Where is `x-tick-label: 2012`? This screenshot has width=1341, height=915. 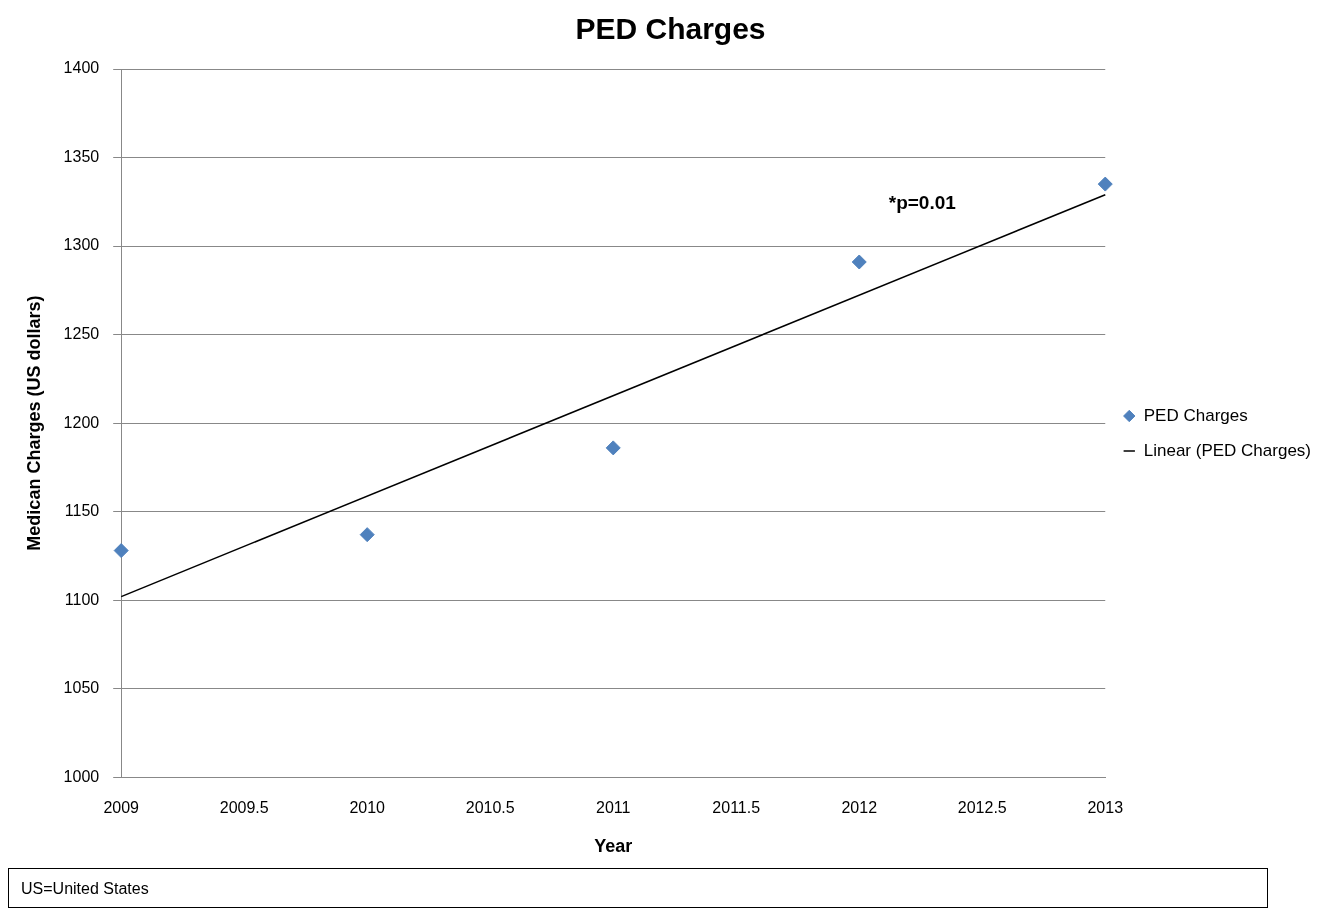 x-tick-label: 2012 is located at coordinates (859, 808).